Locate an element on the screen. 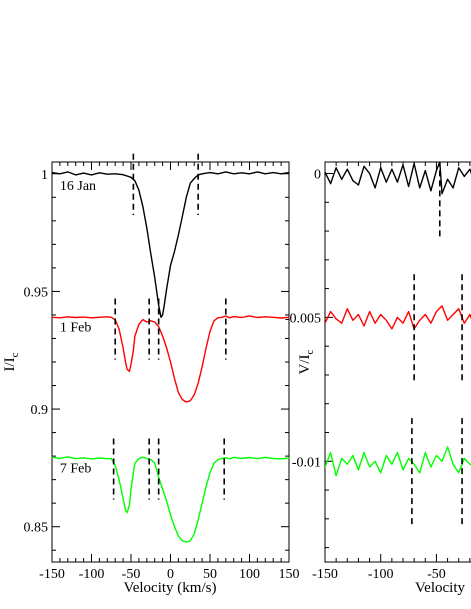 This screenshot has width=471, height=609. y-tick-label: 0.9 is located at coordinates (40, 410).